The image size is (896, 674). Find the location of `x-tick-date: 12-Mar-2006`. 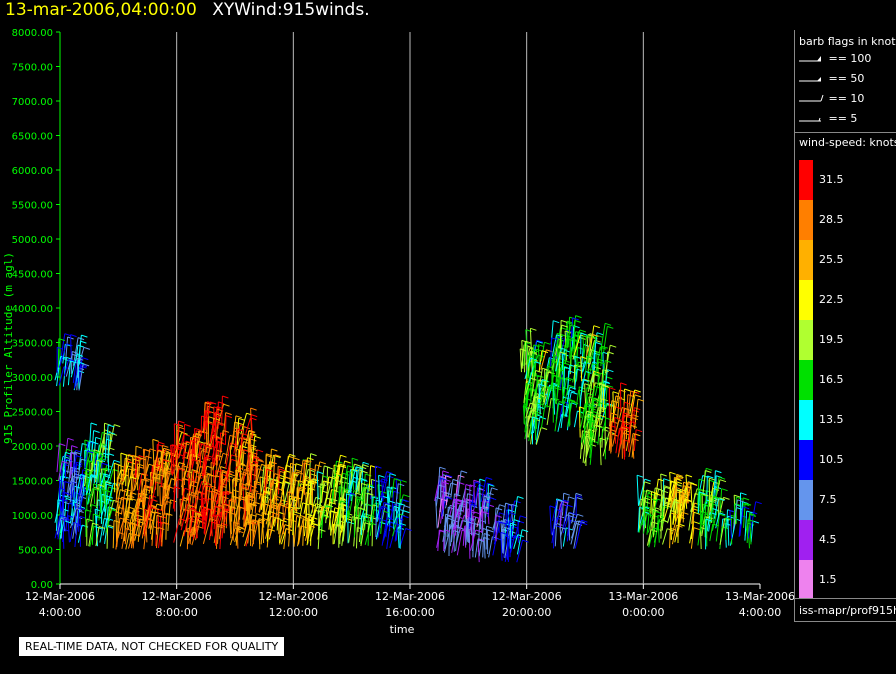

x-tick-date: 12-Mar-2006 is located at coordinates (177, 596).